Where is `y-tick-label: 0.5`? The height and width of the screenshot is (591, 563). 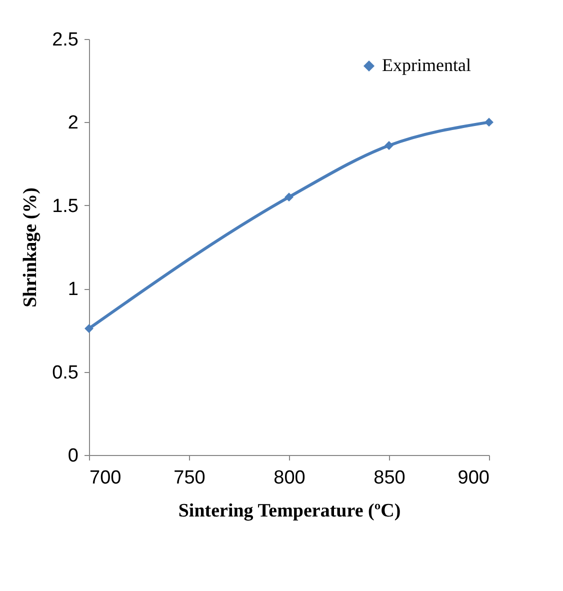
y-tick-label: 0.5 is located at coordinates (65, 373).